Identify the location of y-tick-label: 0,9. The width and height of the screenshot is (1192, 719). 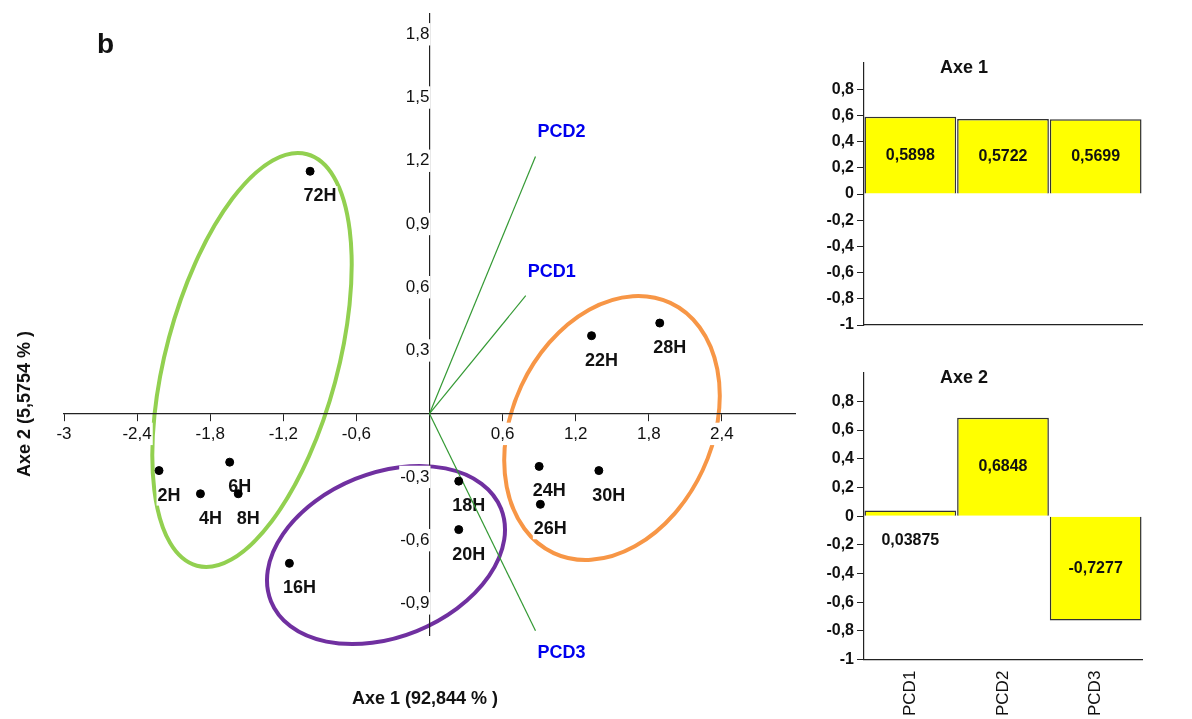
(417, 223).